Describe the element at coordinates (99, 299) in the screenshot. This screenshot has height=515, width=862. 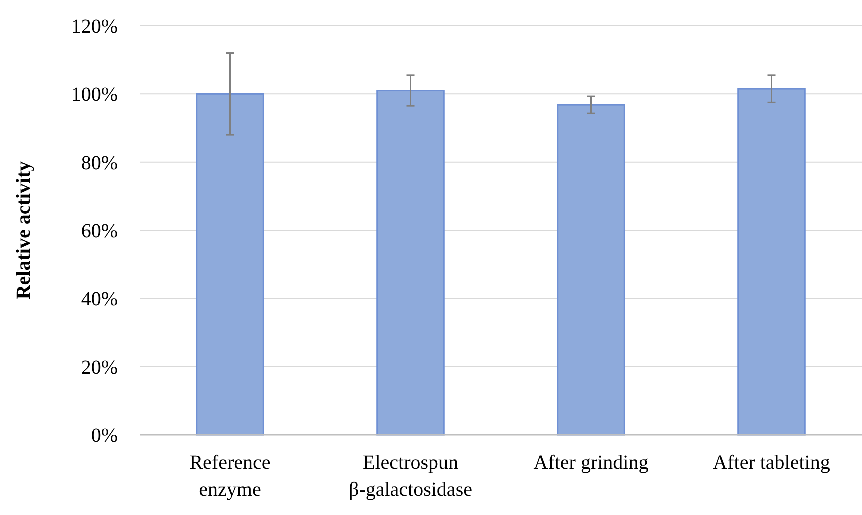
I see `y-tick-label: 40%` at that location.